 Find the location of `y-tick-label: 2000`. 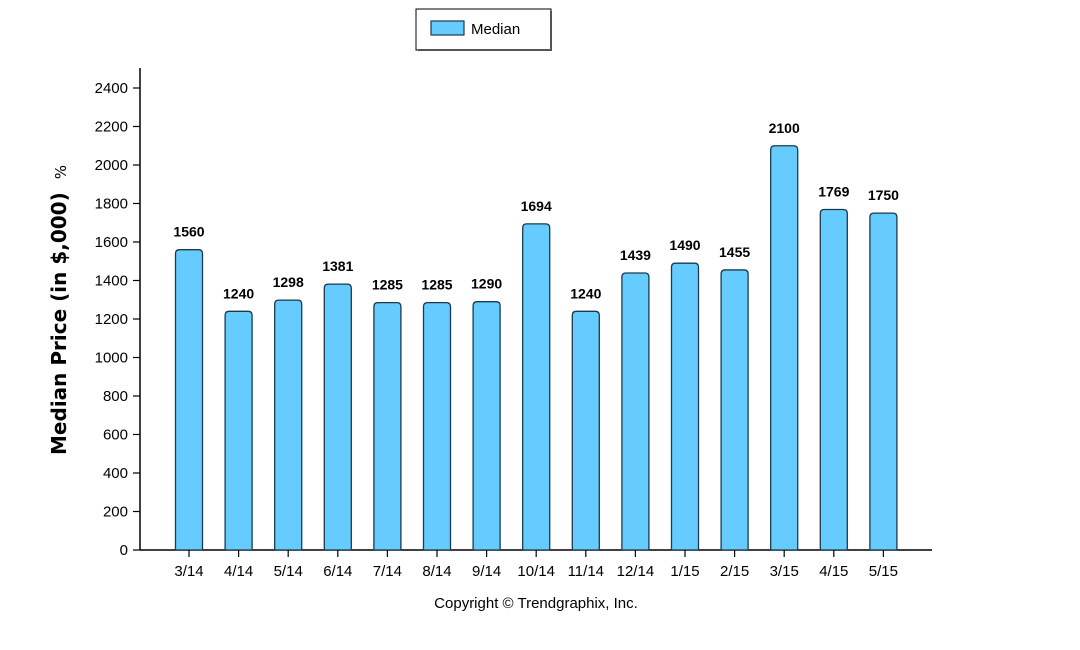

y-tick-label: 2000 is located at coordinates (111, 165).